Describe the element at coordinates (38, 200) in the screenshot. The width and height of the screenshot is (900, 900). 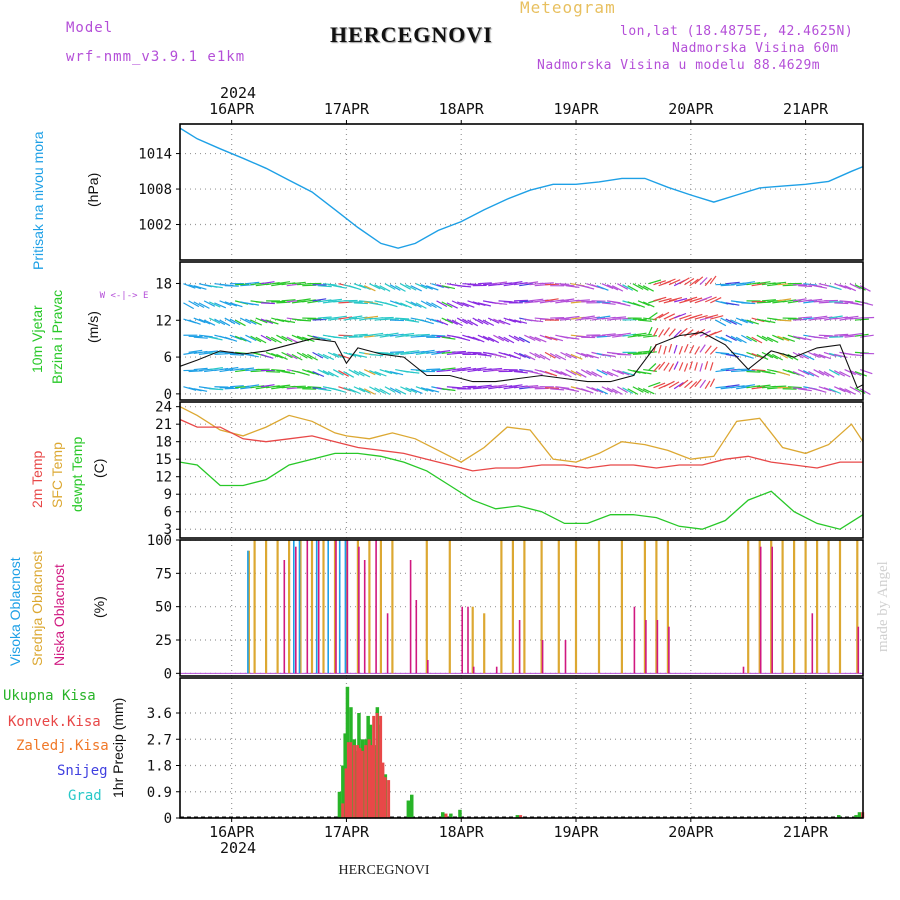
I see `pressure-ylabel: Pritisak na nivou mora` at that location.